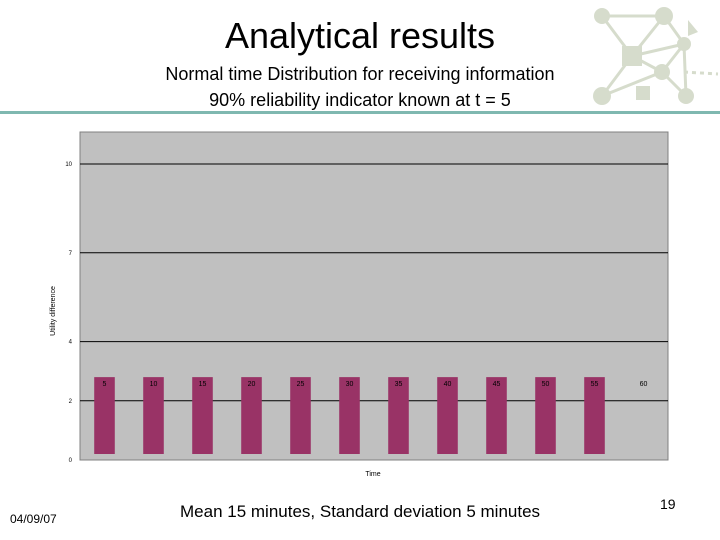  What do you see at coordinates (668, 504) in the screenshot?
I see `page-number: 19` at bounding box center [668, 504].